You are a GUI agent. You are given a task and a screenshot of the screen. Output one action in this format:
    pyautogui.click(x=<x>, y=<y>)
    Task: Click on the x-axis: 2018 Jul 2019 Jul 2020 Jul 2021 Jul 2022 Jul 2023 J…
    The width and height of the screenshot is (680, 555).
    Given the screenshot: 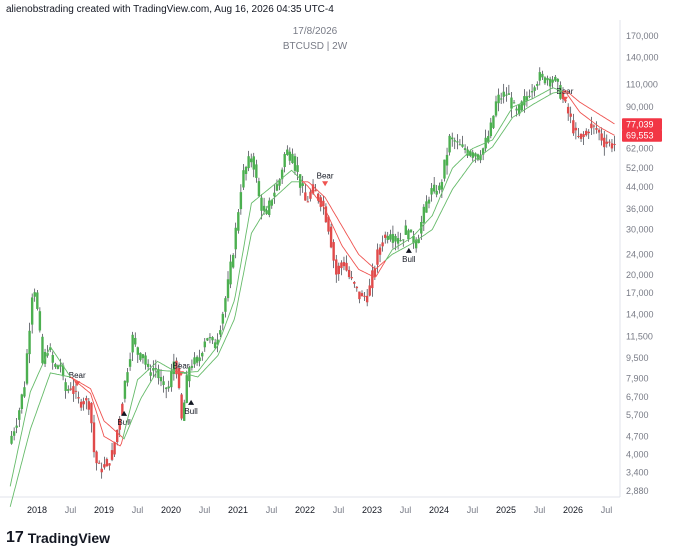 What is the action you would take?
    pyautogui.click(x=319, y=510)
    